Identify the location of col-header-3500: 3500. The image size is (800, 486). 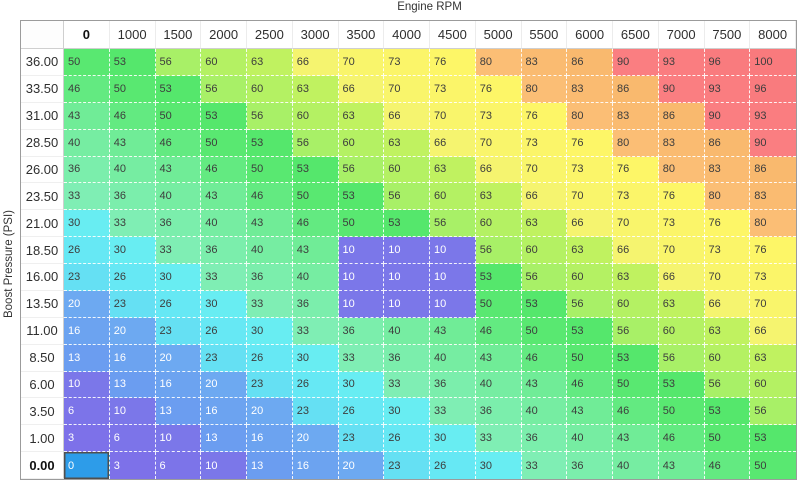
(361, 35).